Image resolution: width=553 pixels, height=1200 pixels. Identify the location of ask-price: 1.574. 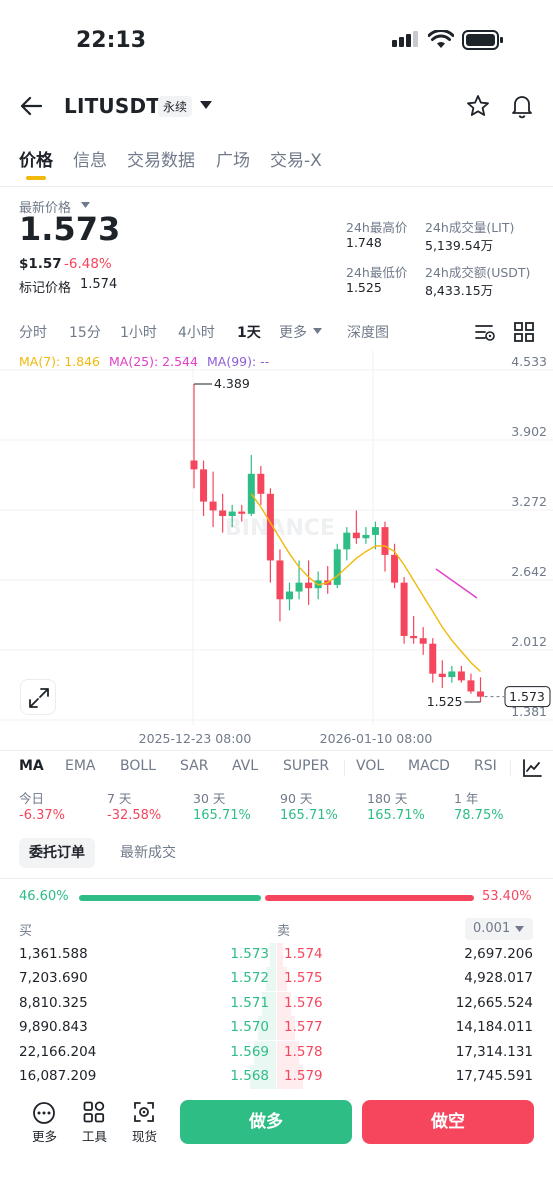
(303, 954).